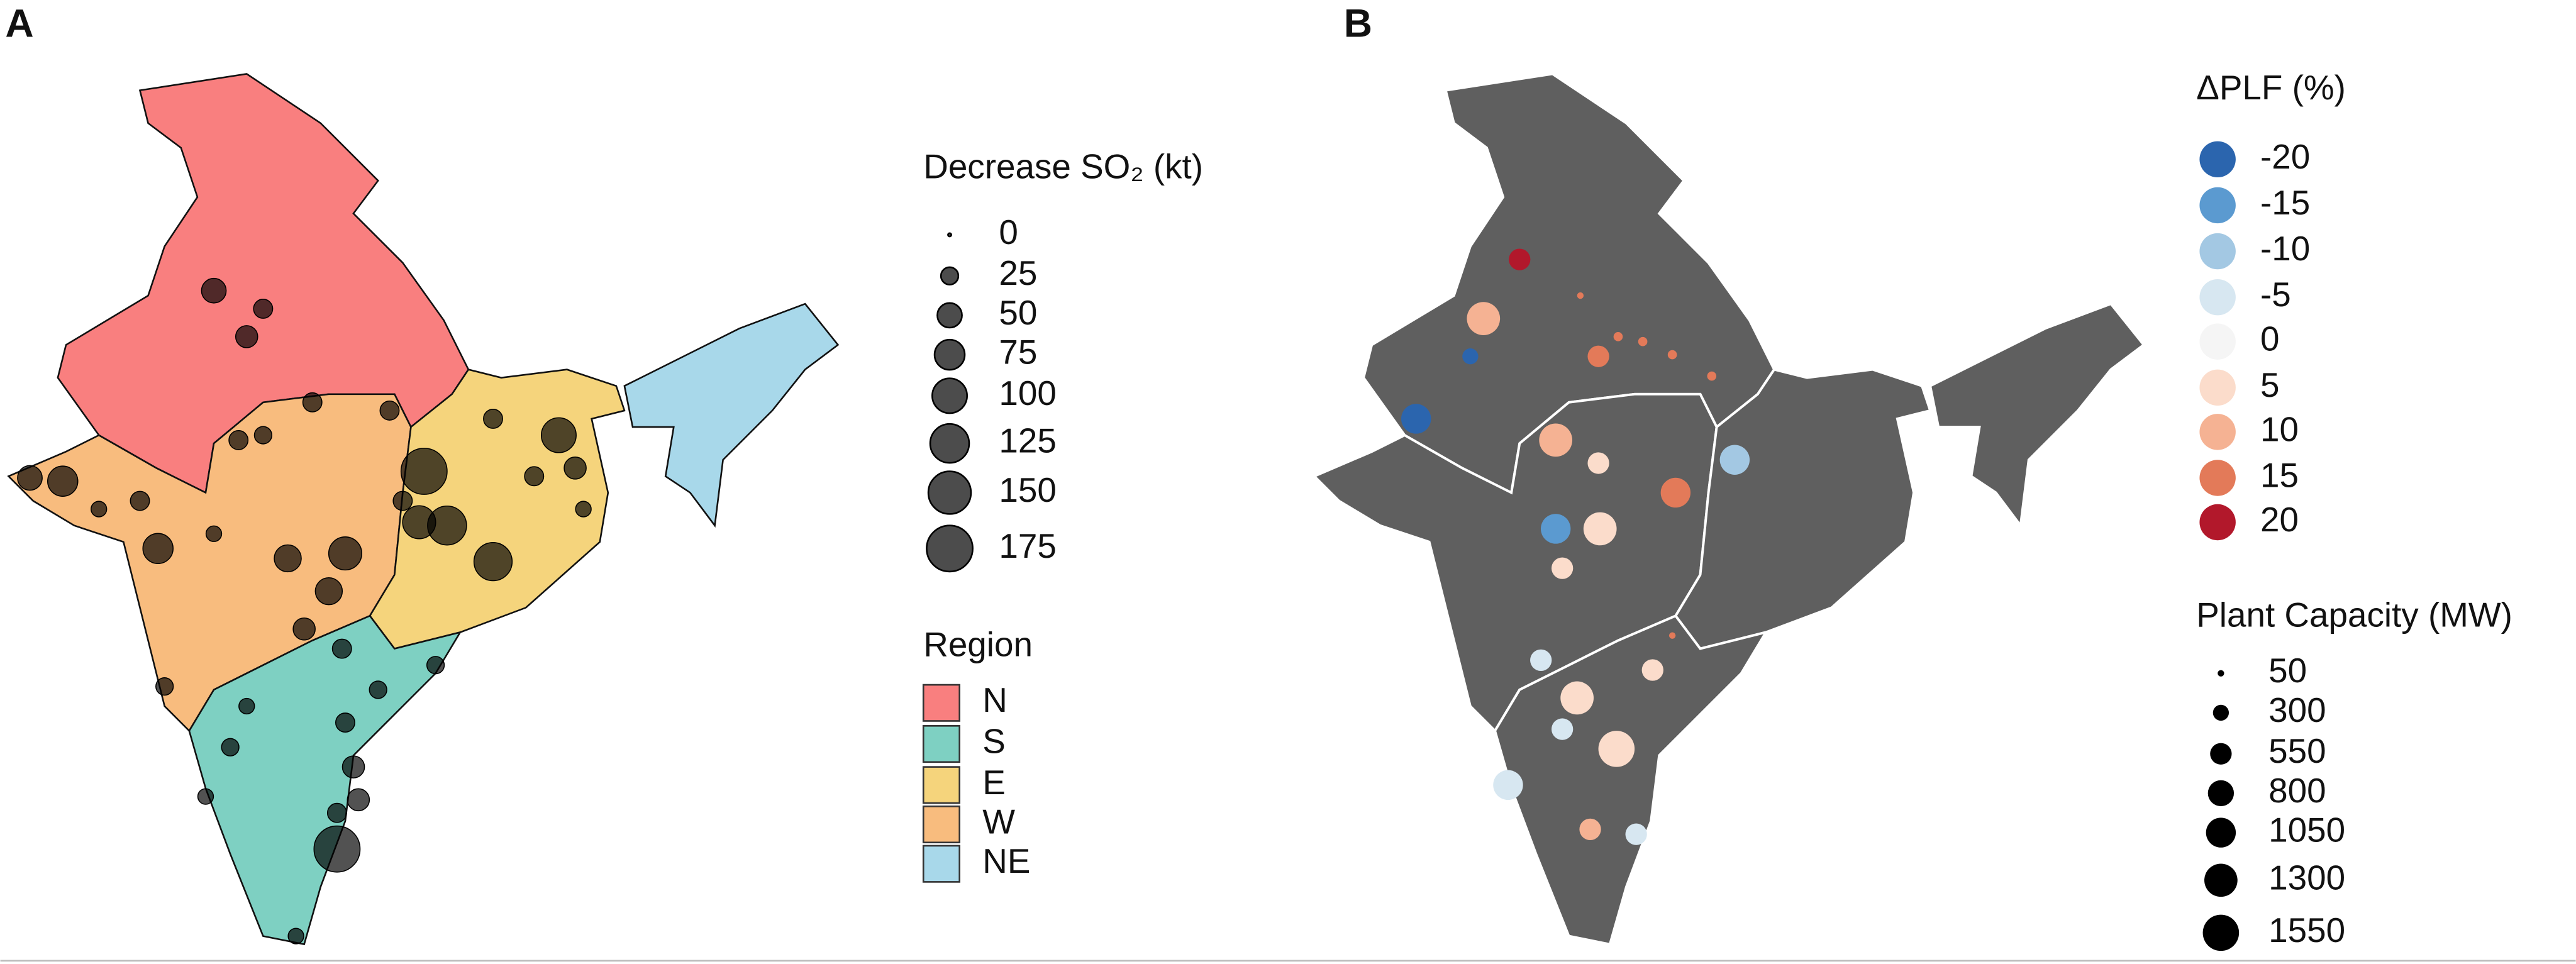  What do you see at coordinates (2287, 670) in the screenshot?
I see `capacity-legend-label: 50` at bounding box center [2287, 670].